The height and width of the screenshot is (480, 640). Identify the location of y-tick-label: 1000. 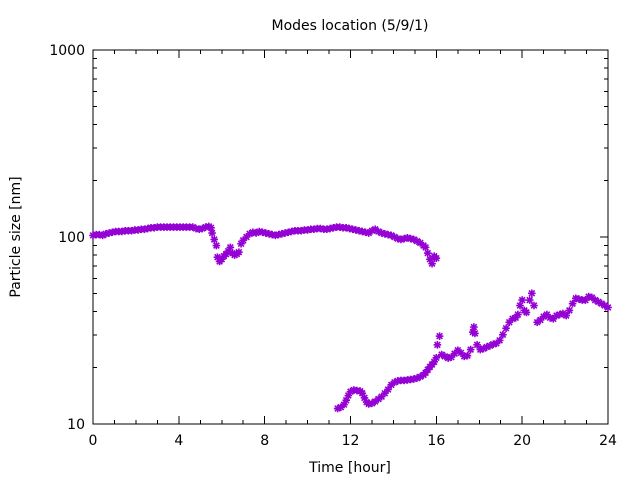
(67, 51).